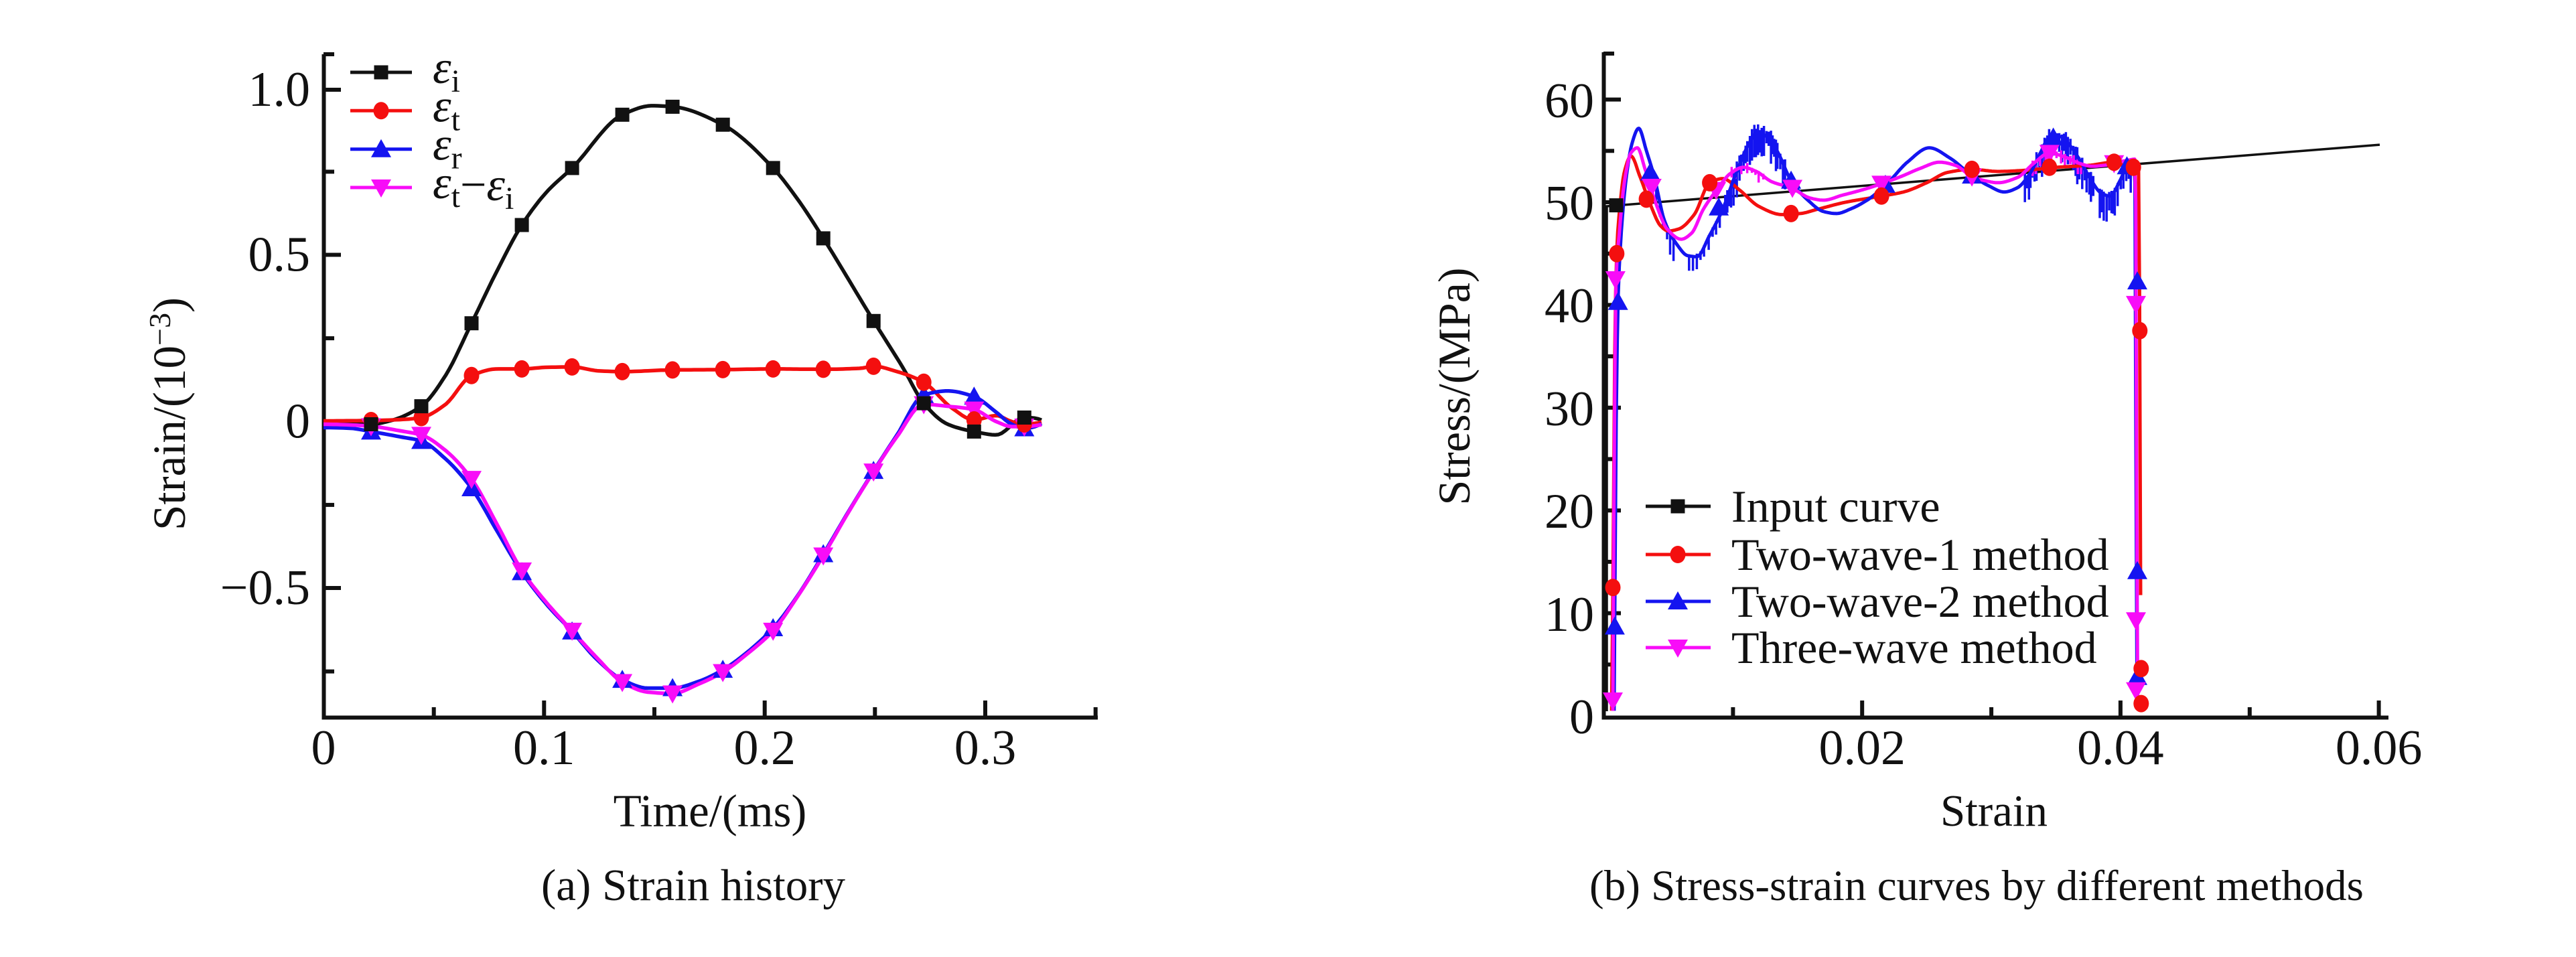 The width and height of the screenshot is (2576, 957). Describe the element at coordinates (279, 255) in the screenshot. I see `svg-text: 0.5` at that location.